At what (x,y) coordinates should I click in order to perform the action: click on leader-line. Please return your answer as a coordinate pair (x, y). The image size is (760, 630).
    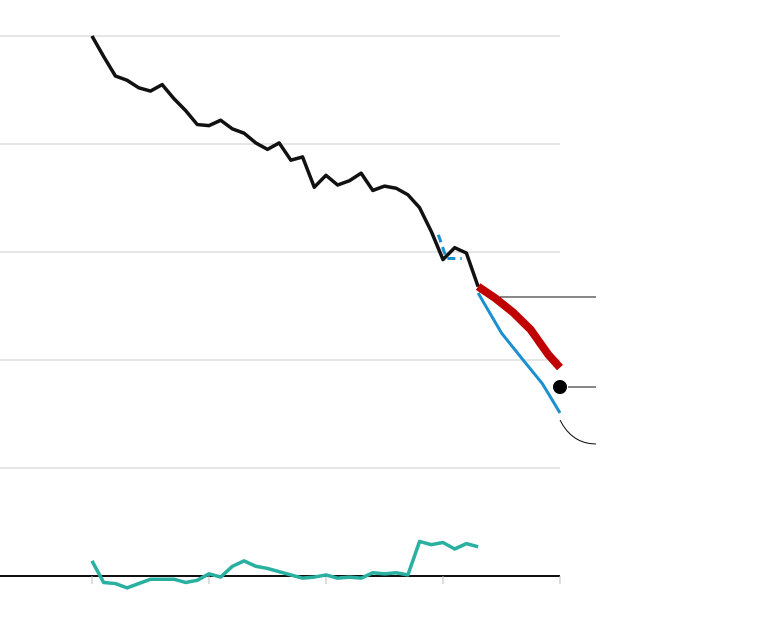
    Looking at the image, I should click on (578, 432).